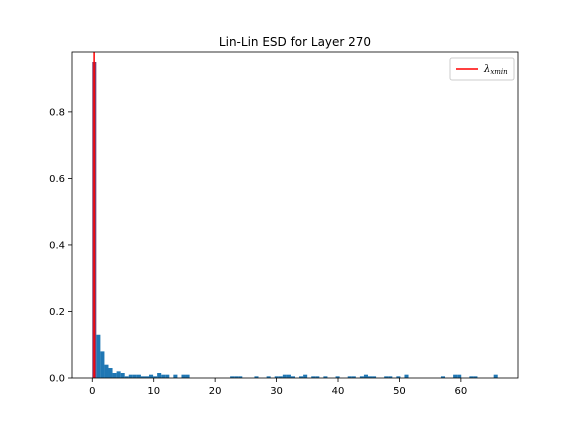 The image size is (576, 432). What do you see at coordinates (92, 391) in the screenshot?
I see `x-tick-label: 0` at bounding box center [92, 391].